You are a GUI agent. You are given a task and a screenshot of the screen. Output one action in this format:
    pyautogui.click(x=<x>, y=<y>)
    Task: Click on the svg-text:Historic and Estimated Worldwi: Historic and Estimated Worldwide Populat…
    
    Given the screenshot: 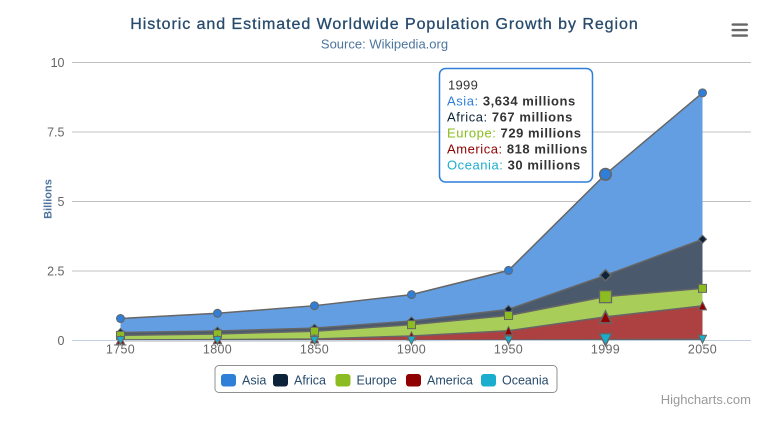 What is the action you would take?
    pyautogui.click(x=384, y=24)
    